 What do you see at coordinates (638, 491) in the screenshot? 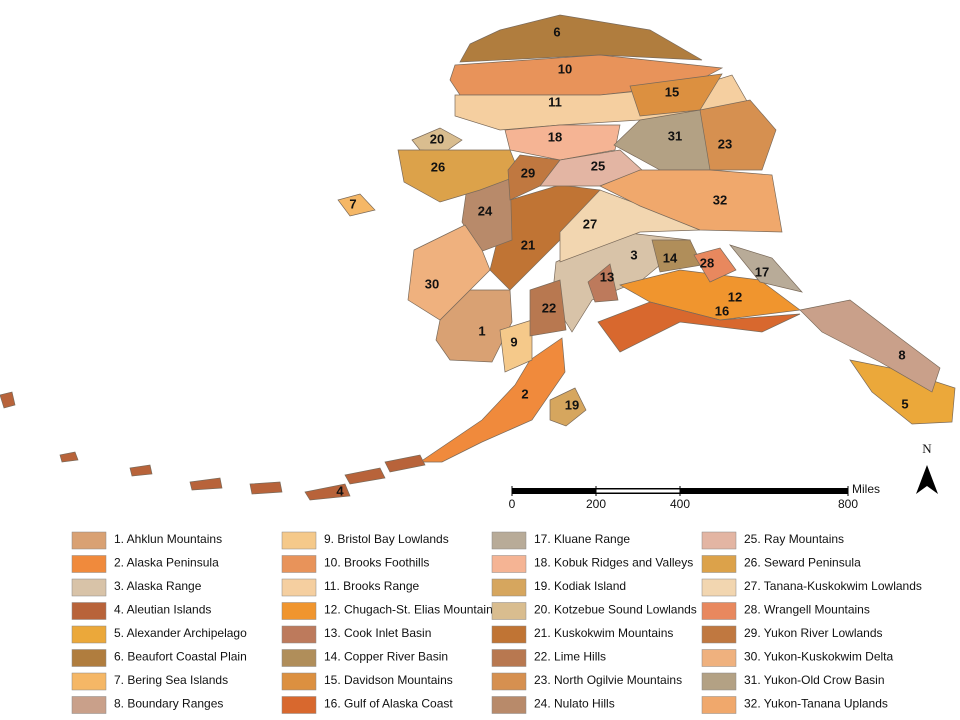
I see `scale-bar-segment` at bounding box center [638, 491].